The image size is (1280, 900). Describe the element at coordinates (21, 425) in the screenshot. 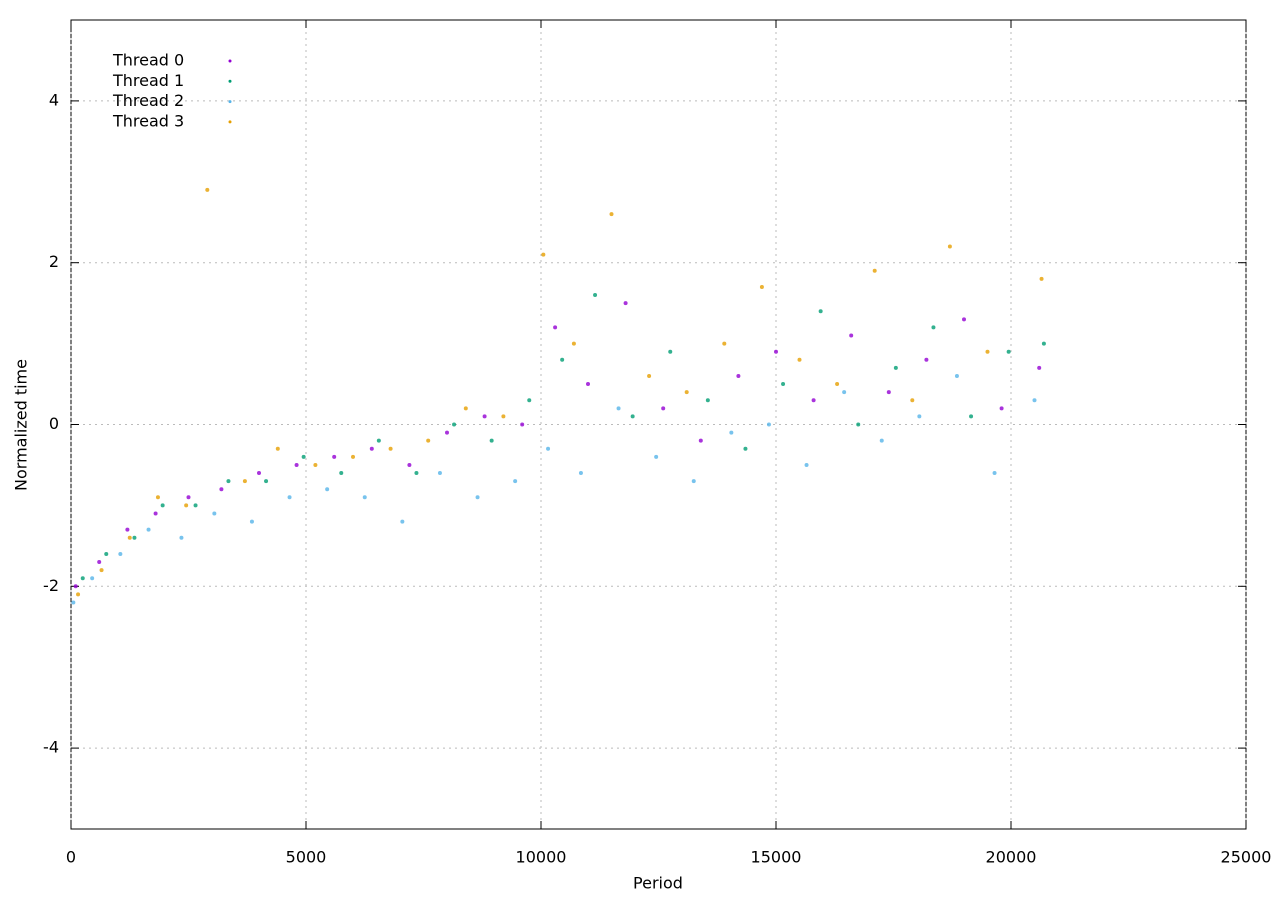

I see `y-axis-label: Normalized time` at that location.